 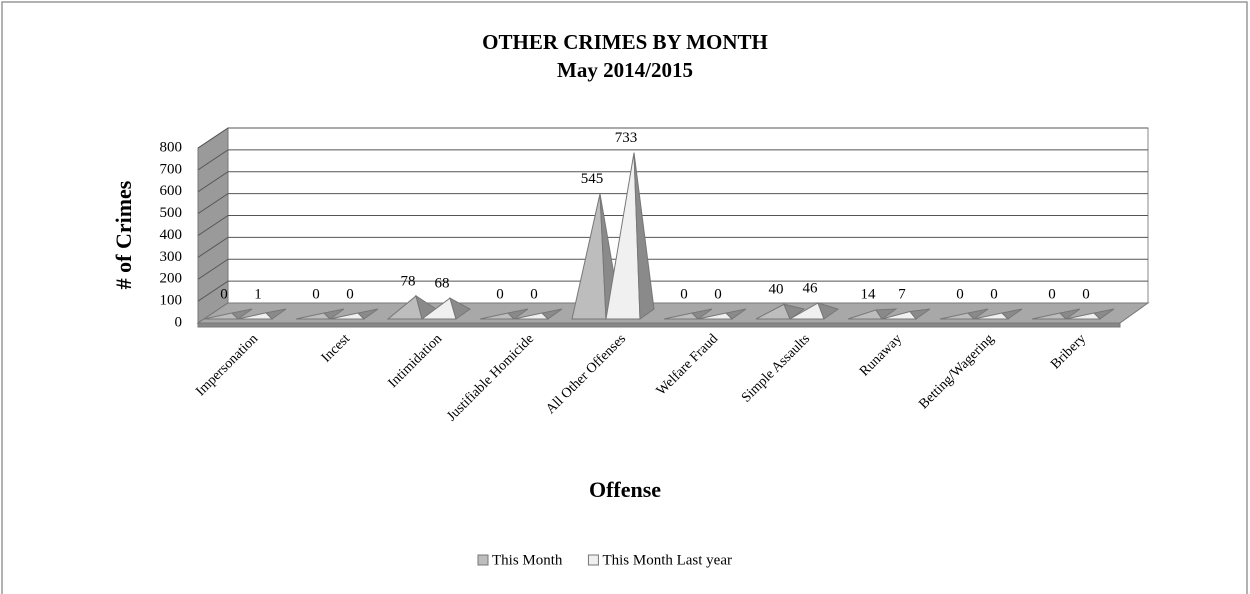 What do you see at coordinates (171, 279) in the screenshot?
I see `y-tick-label: 200` at bounding box center [171, 279].